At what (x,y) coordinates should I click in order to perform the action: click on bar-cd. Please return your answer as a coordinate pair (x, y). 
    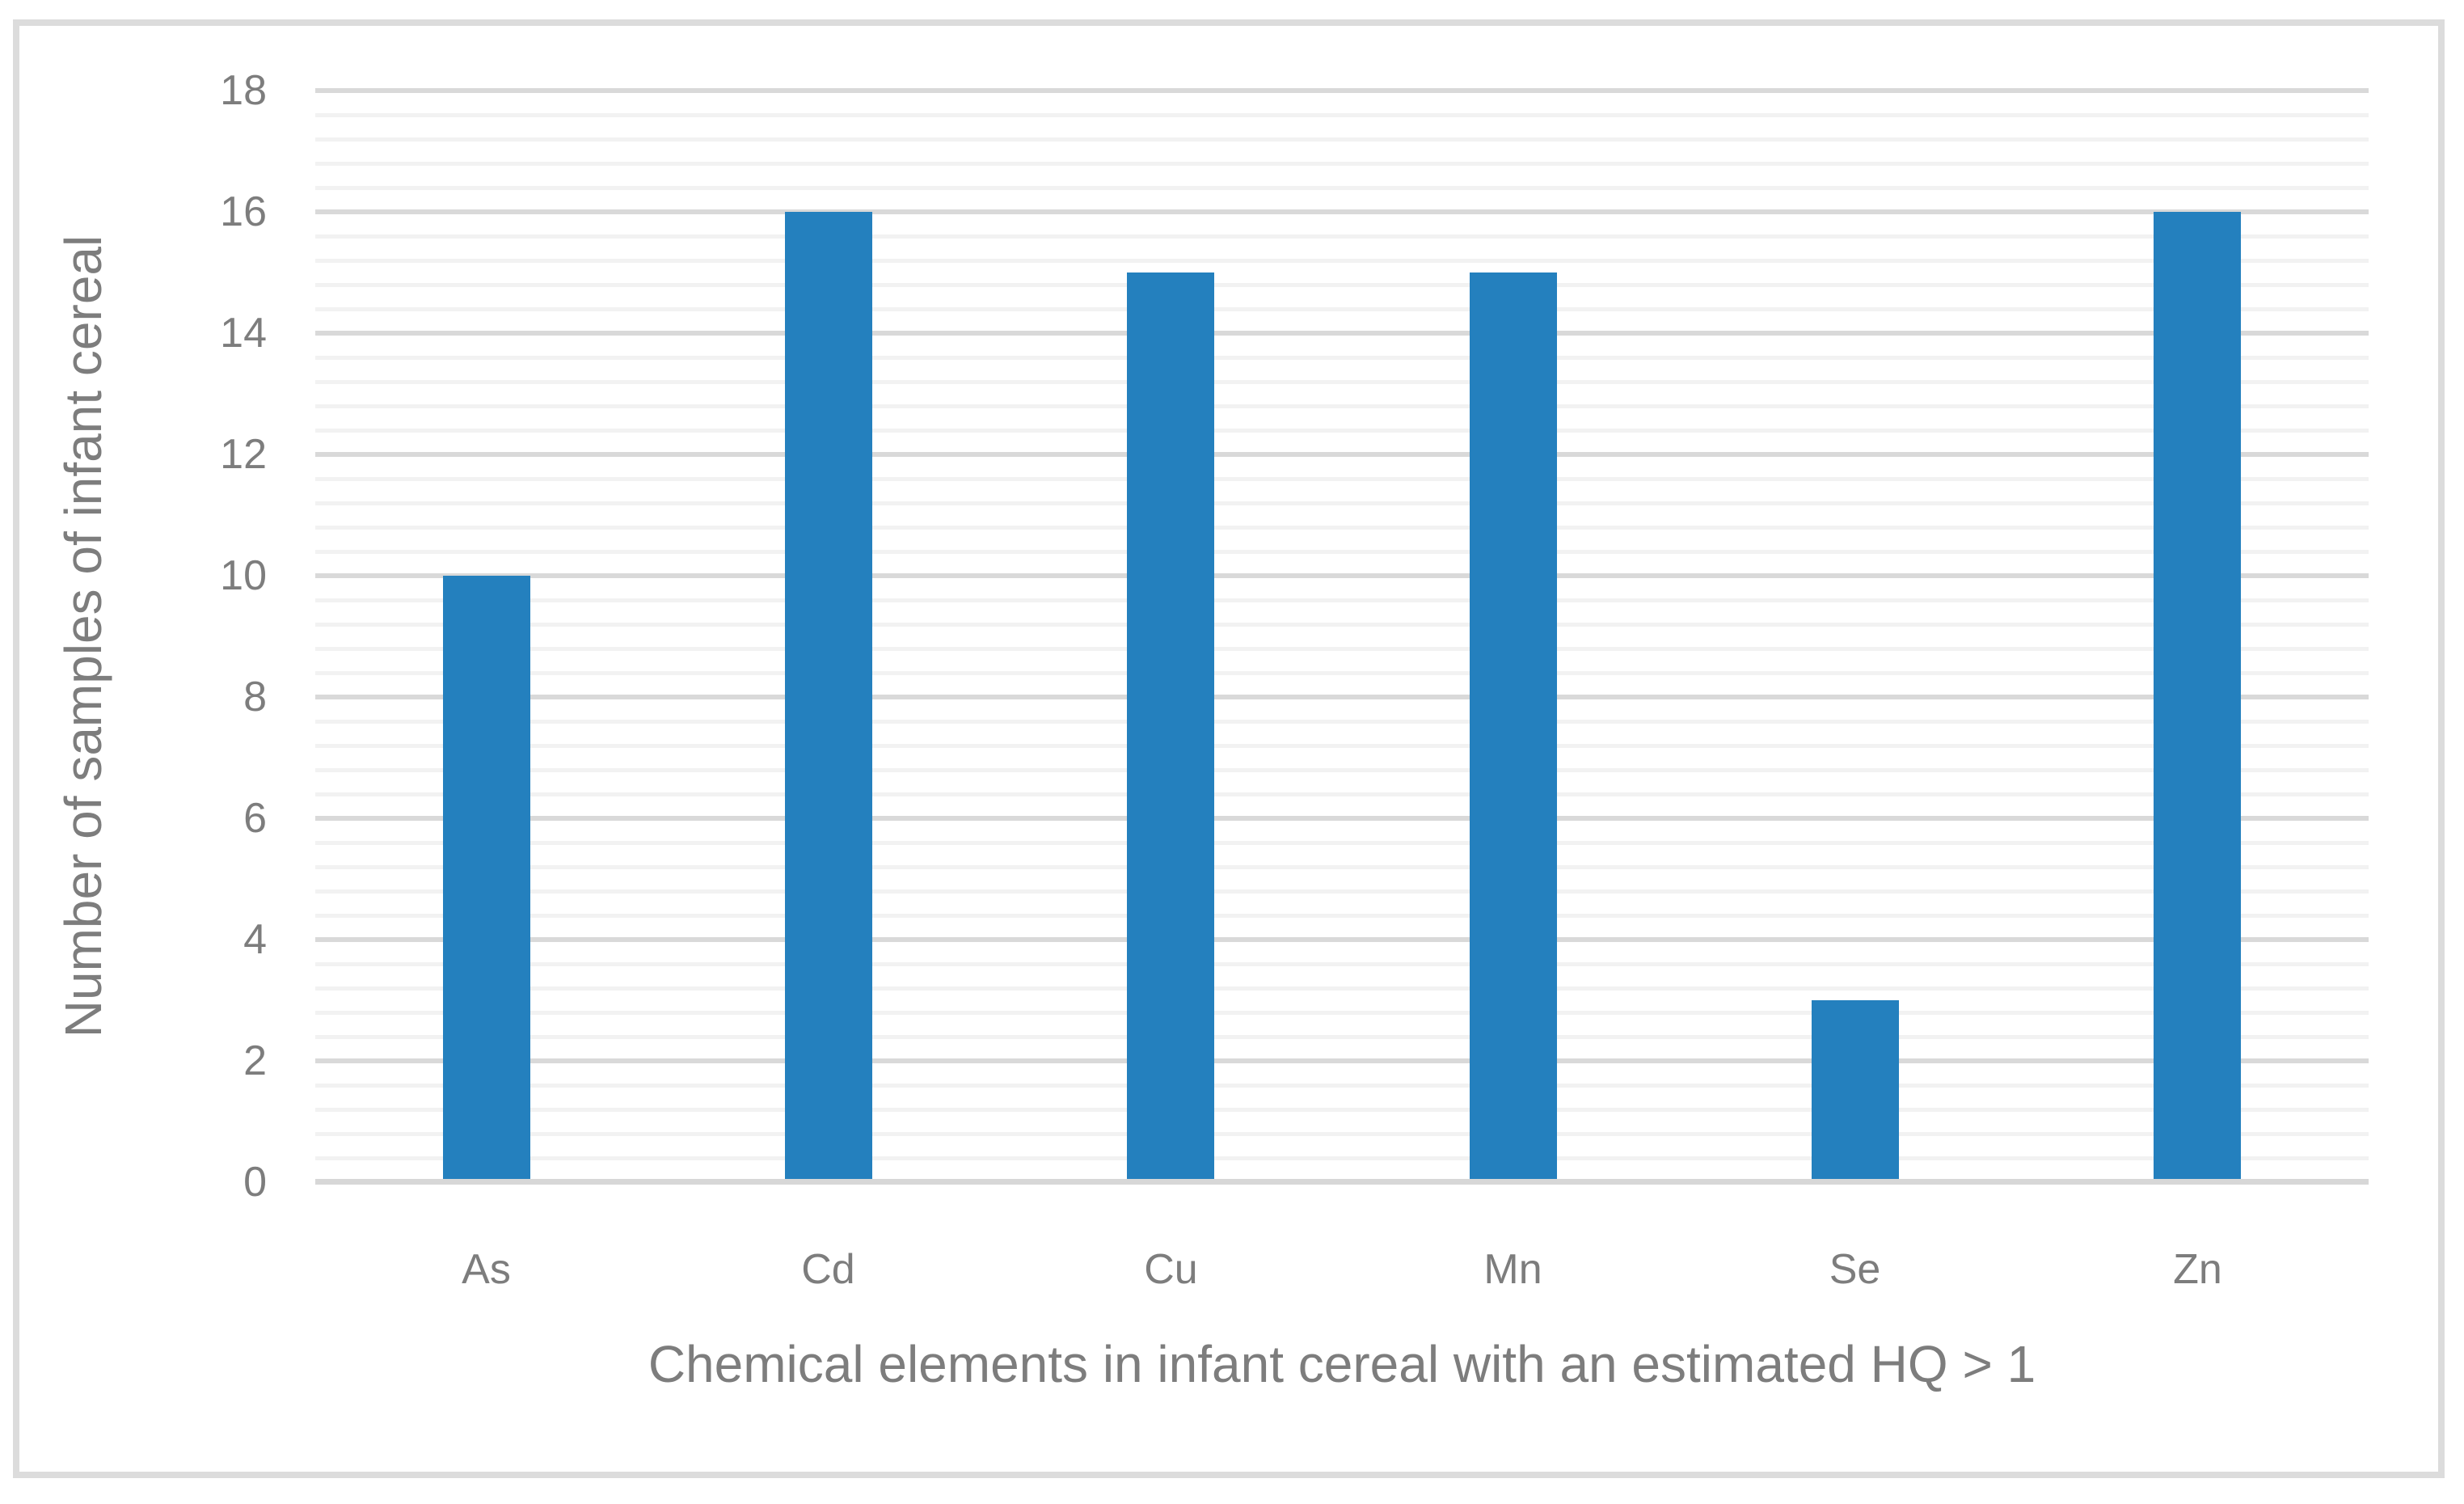
    Looking at the image, I should click on (828, 697).